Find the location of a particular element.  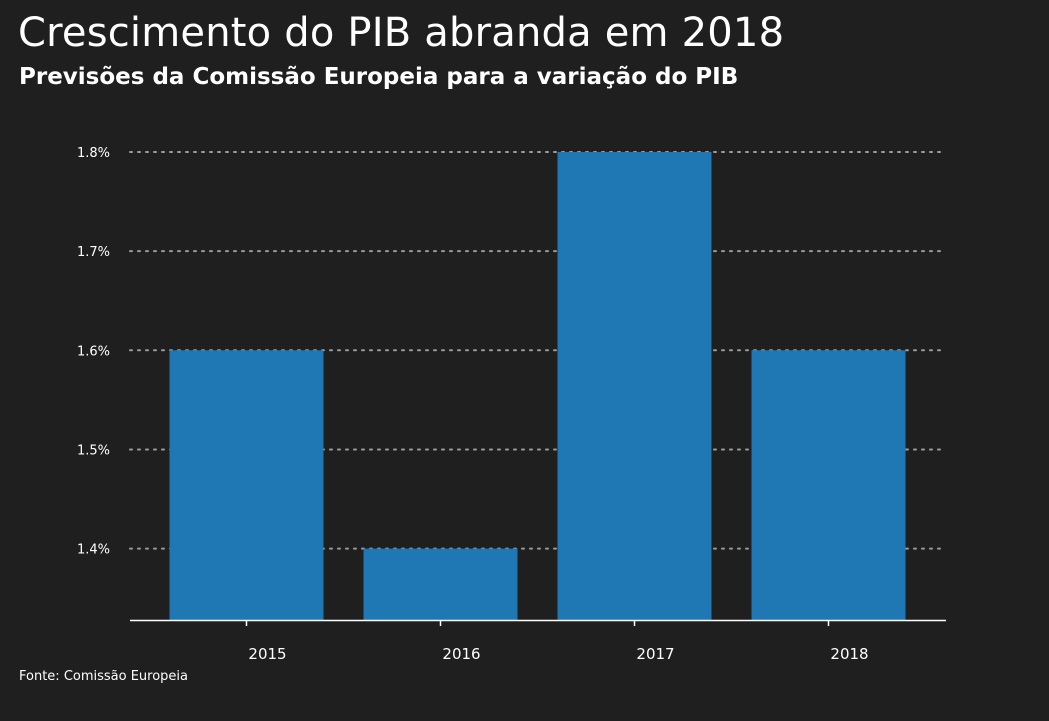

y-tick-label: 1.4% is located at coordinates (93, 550).